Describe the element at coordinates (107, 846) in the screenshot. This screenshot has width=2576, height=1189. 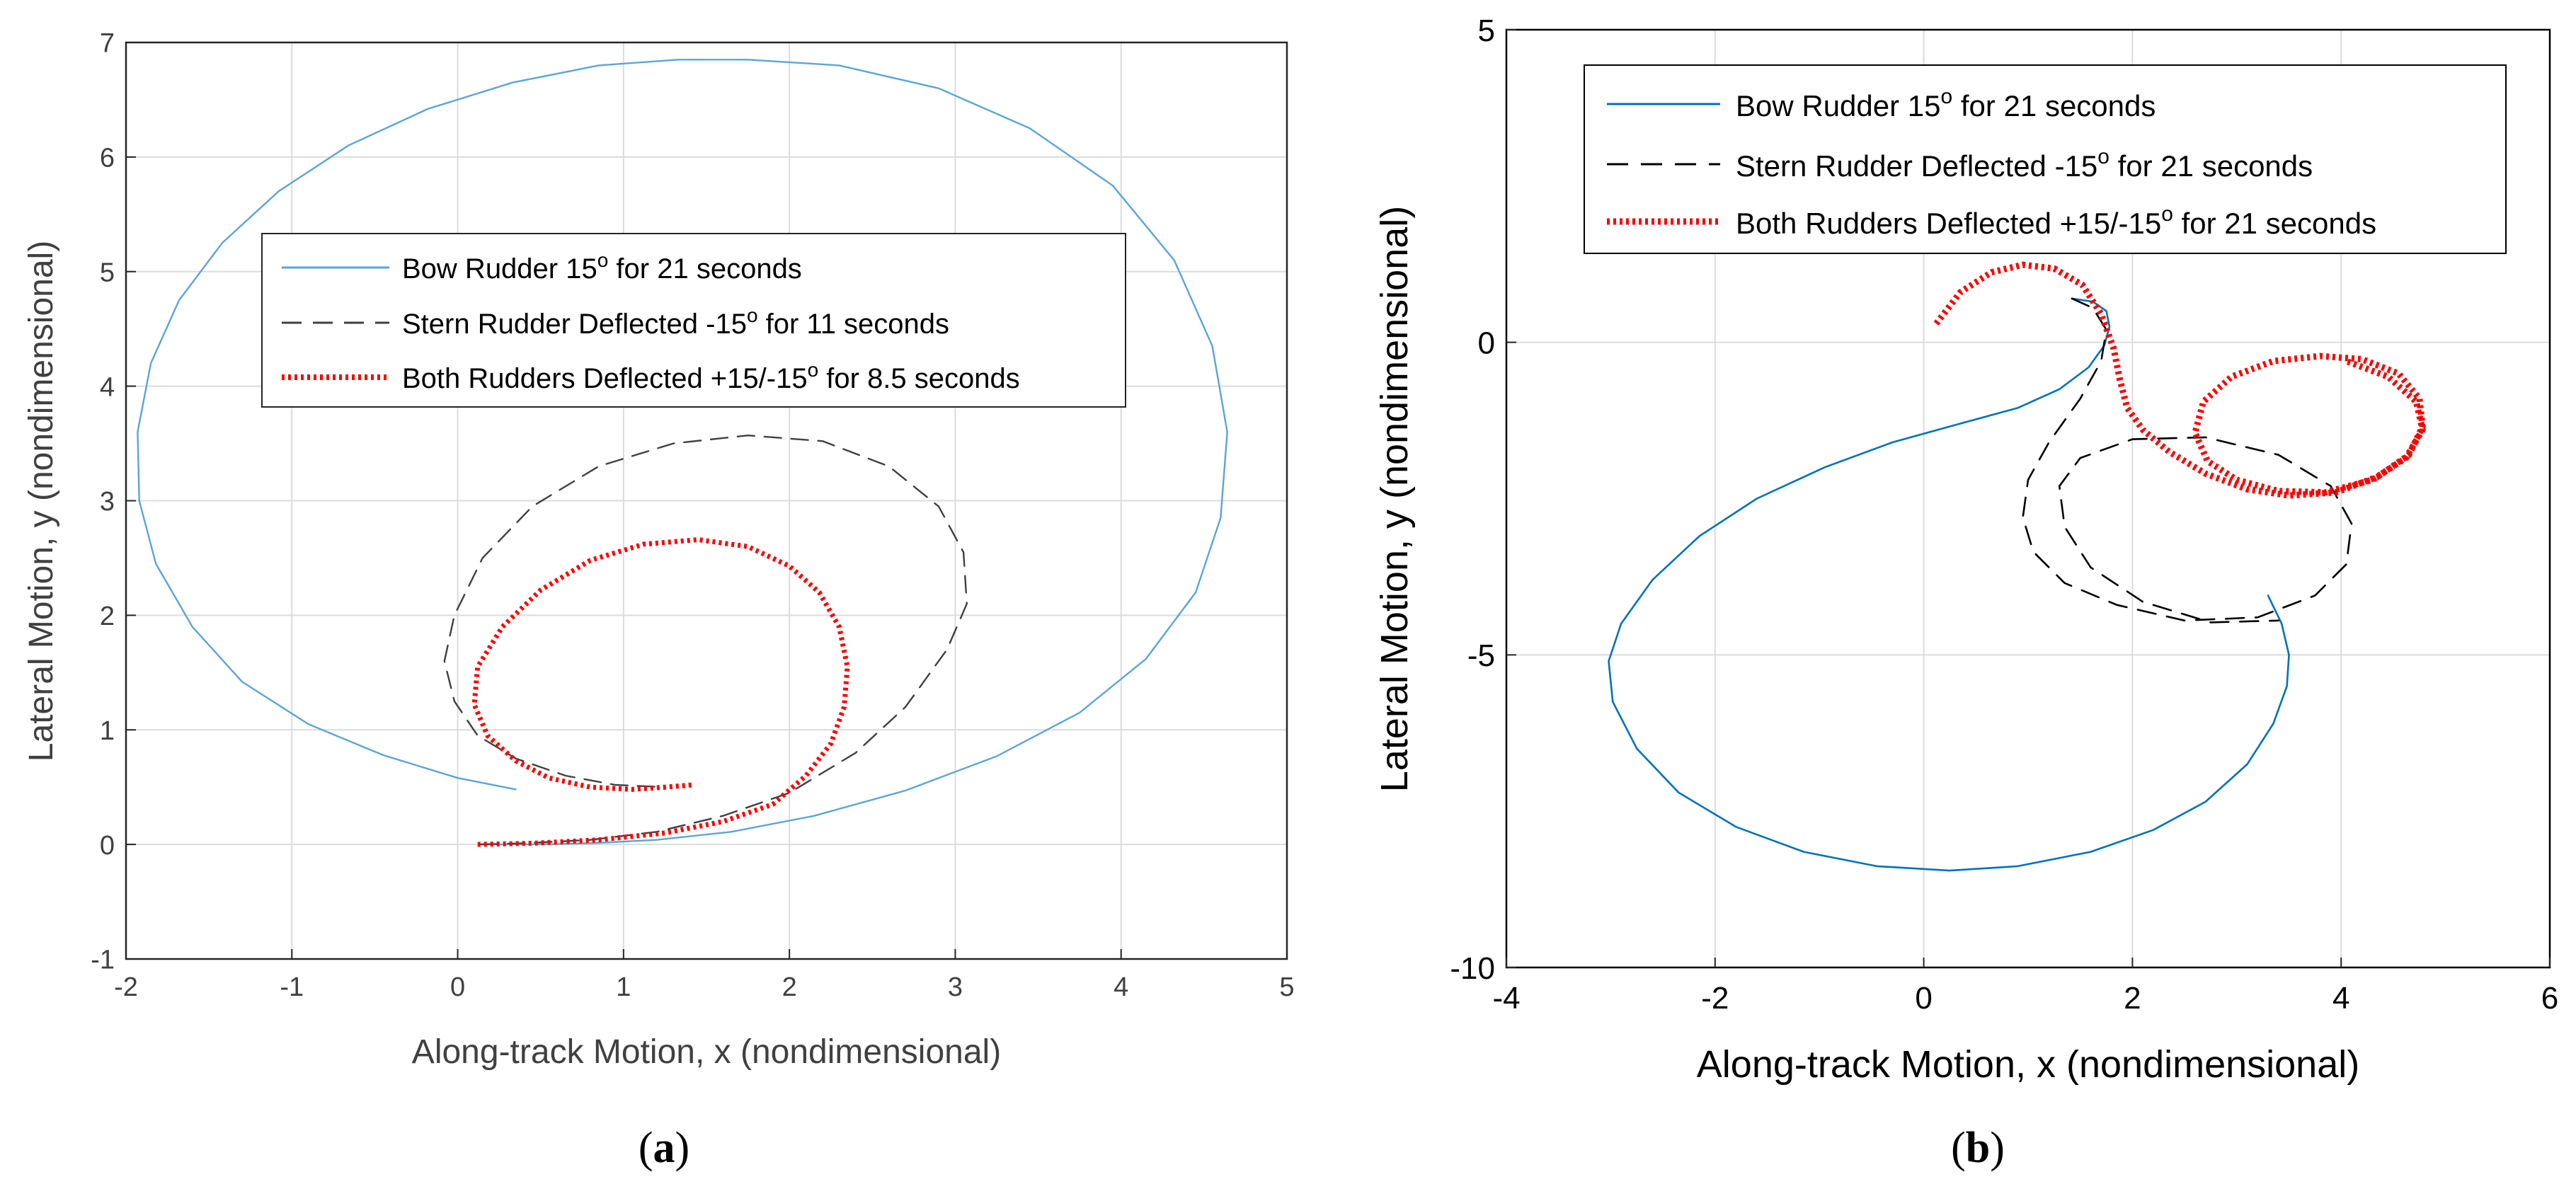
I see `y-tick-label-a: 0` at that location.